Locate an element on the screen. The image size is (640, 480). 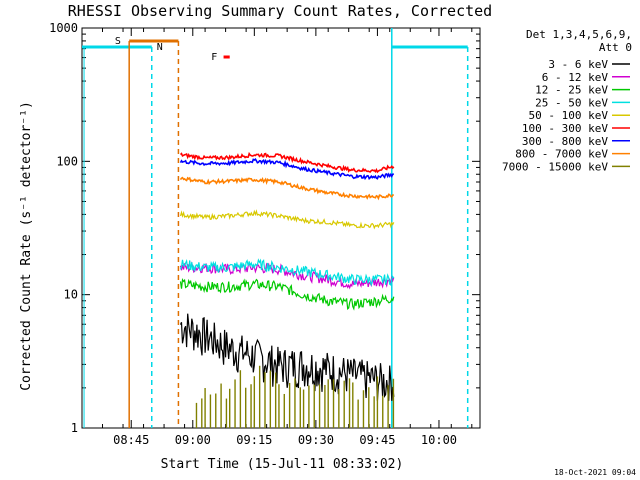
legend-label: 6 - 12 keV is located at coordinates (575, 77).